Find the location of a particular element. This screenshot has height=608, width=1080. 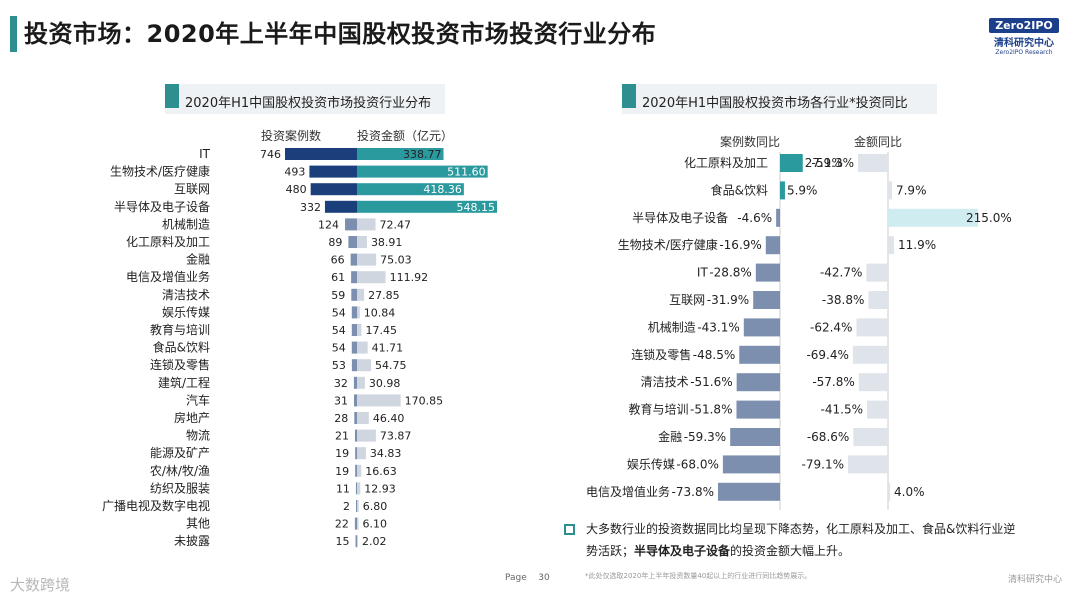

category-label: 教育与培训 is located at coordinates (180, 329).